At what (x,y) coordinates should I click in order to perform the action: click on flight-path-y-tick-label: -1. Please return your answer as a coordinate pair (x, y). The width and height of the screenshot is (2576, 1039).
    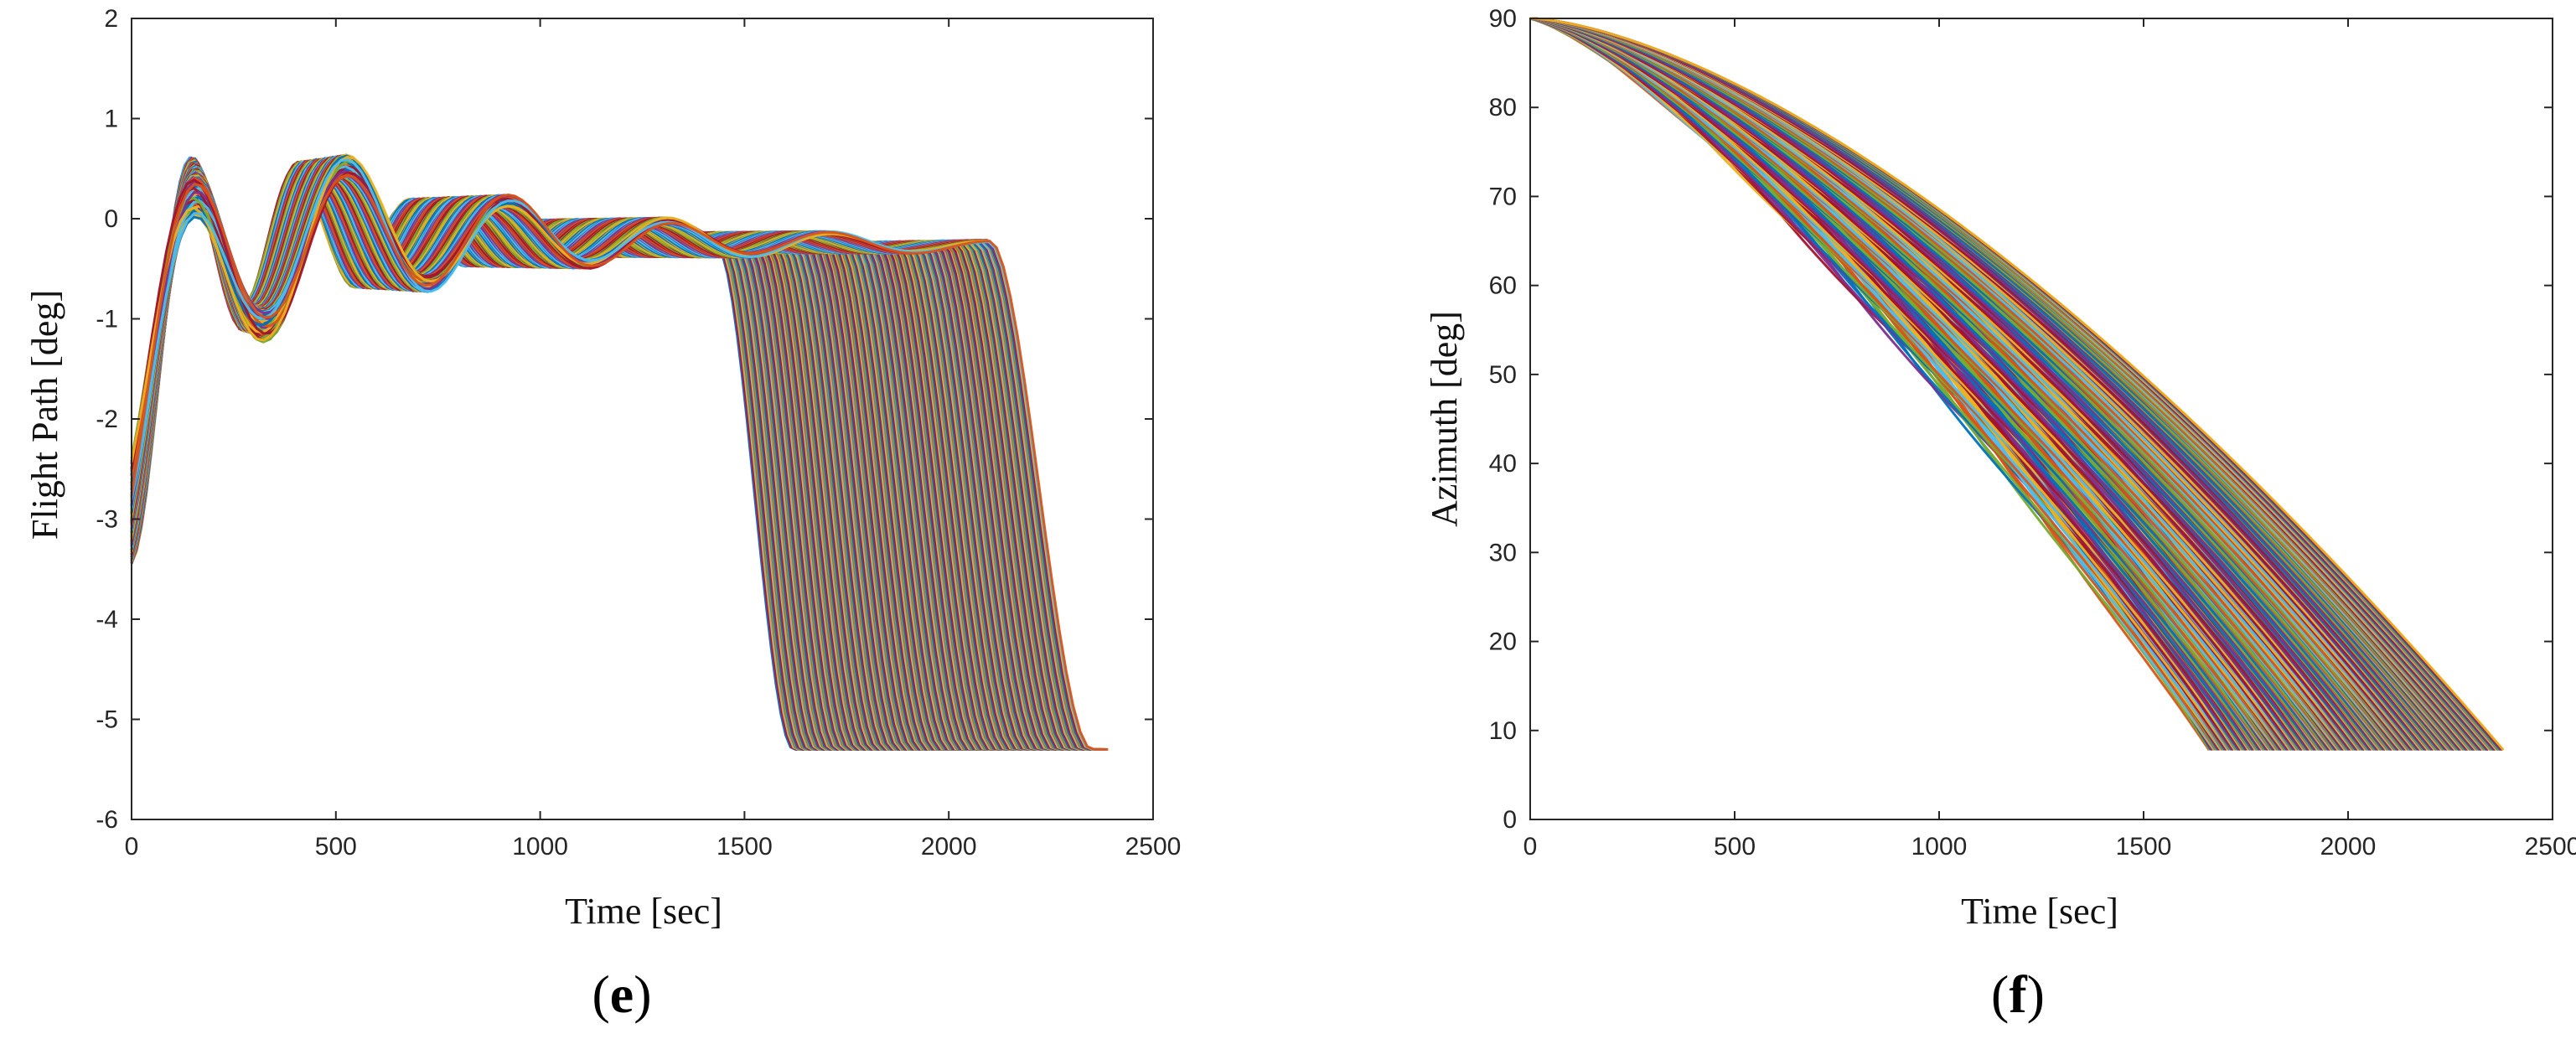
    Looking at the image, I should click on (107, 320).